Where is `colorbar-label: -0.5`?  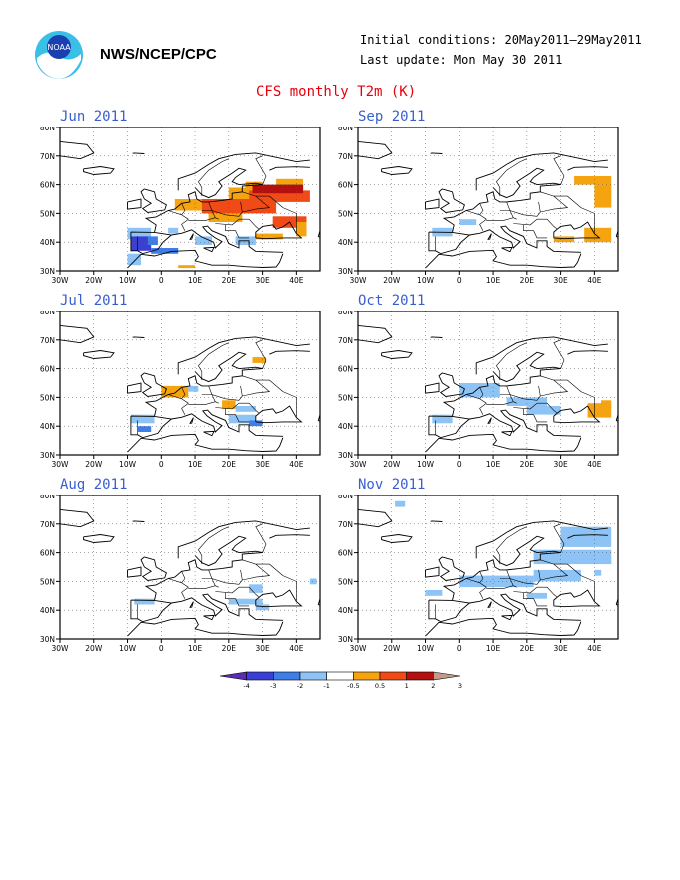 colorbar-label: -0.5 is located at coordinates (353, 686).